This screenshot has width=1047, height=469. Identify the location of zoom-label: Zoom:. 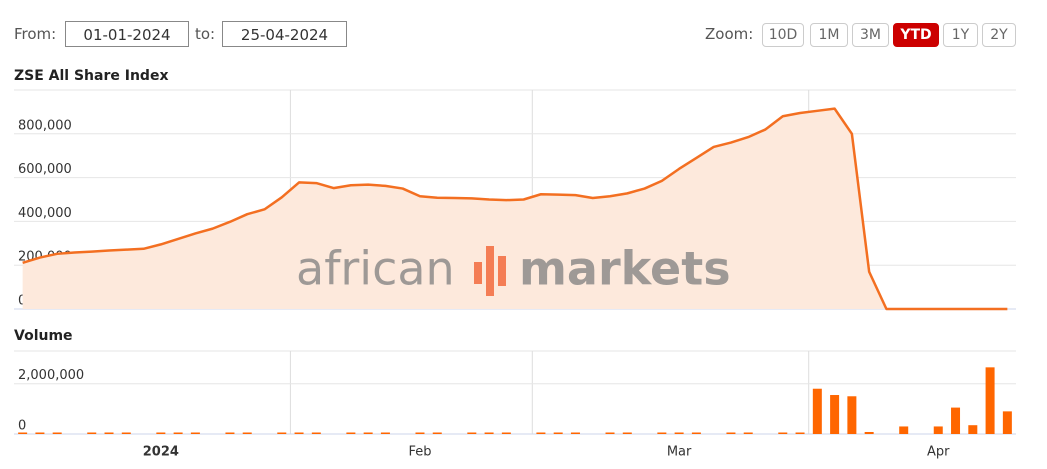
(729, 34).